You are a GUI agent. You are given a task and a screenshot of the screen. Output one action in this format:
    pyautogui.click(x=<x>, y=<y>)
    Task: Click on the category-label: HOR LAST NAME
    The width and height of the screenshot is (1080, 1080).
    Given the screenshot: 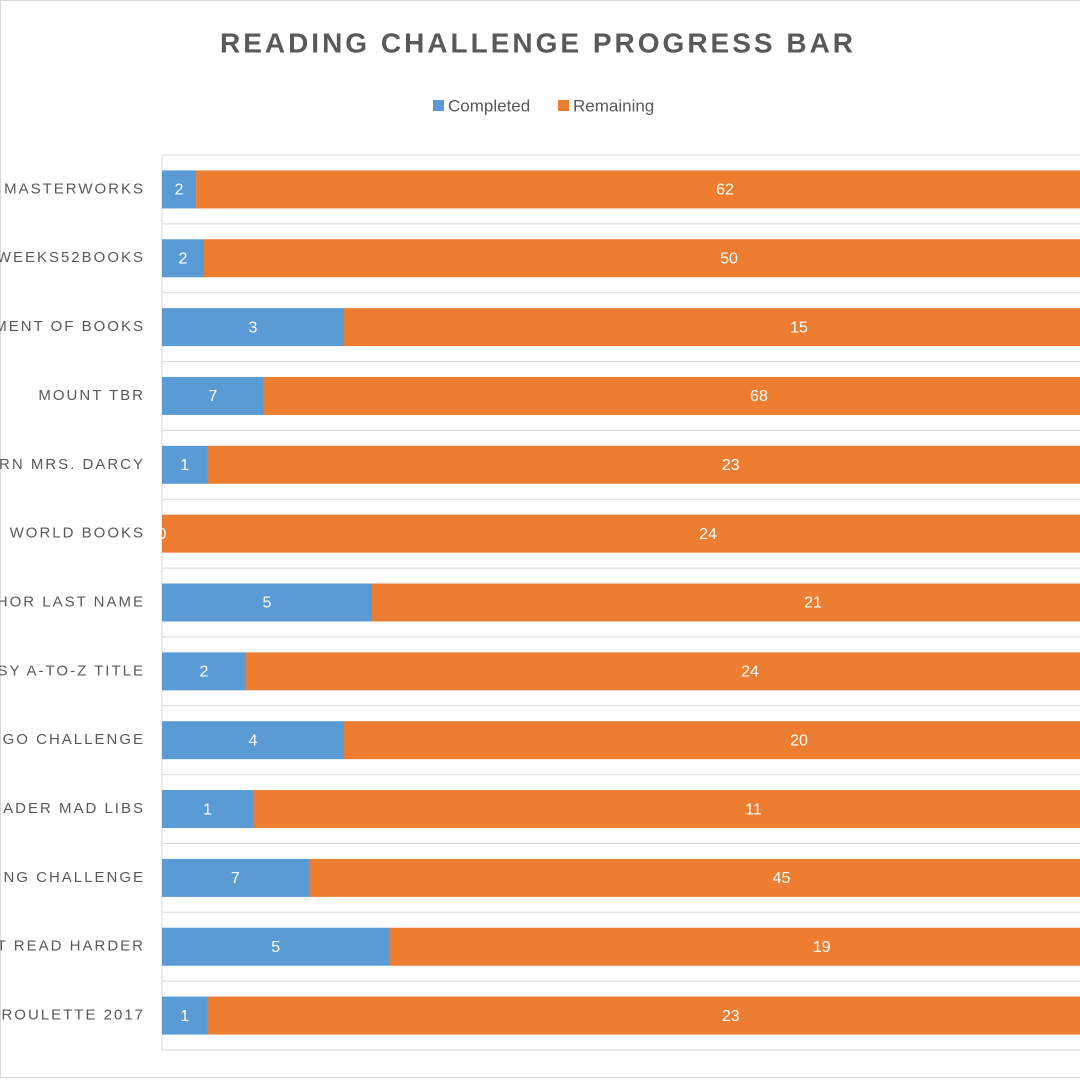 What is the action you would take?
    pyautogui.click(x=72, y=601)
    